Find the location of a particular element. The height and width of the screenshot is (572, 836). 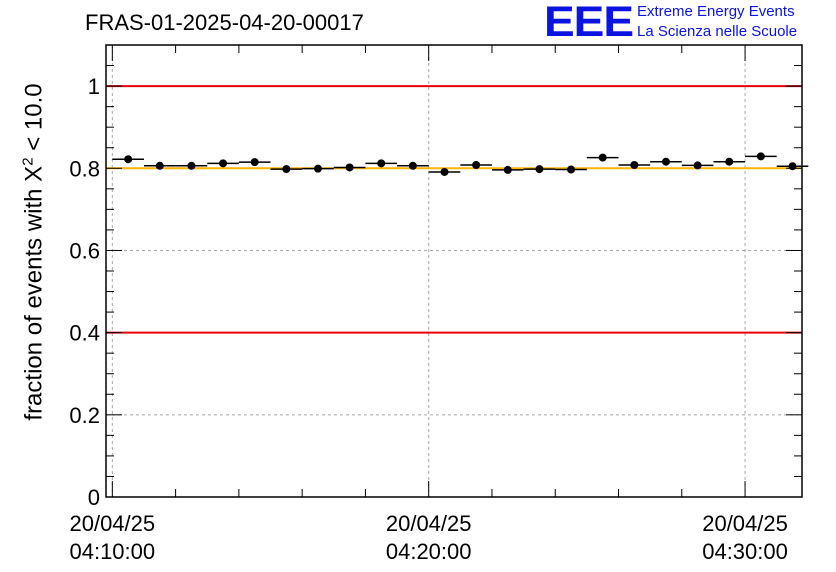

x-tick-label: 20/04/25 04:30:00 is located at coordinates (745, 538).